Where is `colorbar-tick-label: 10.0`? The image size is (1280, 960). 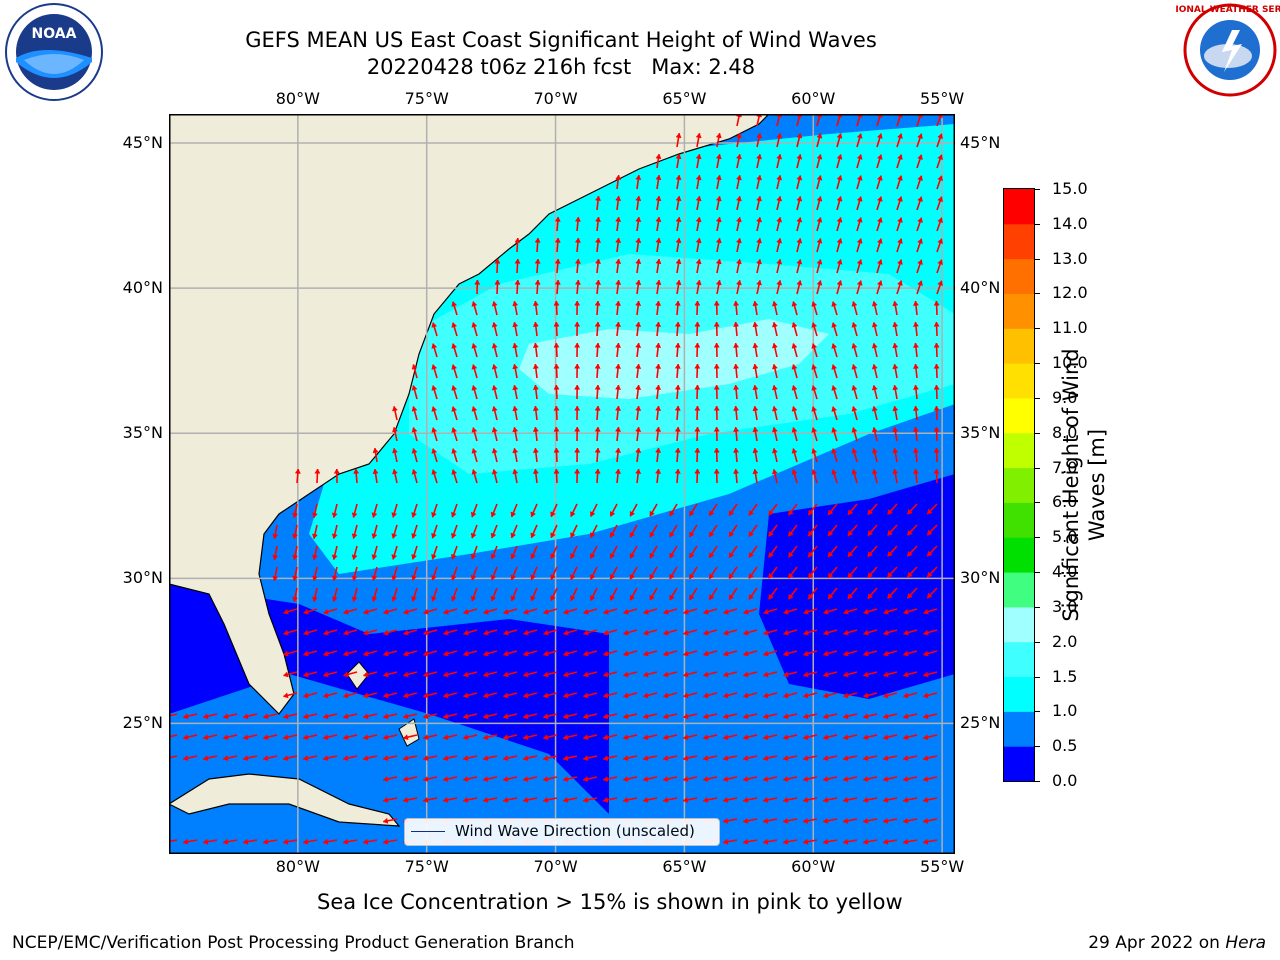
colorbar-tick-label: 10.0 is located at coordinates (1070, 363).